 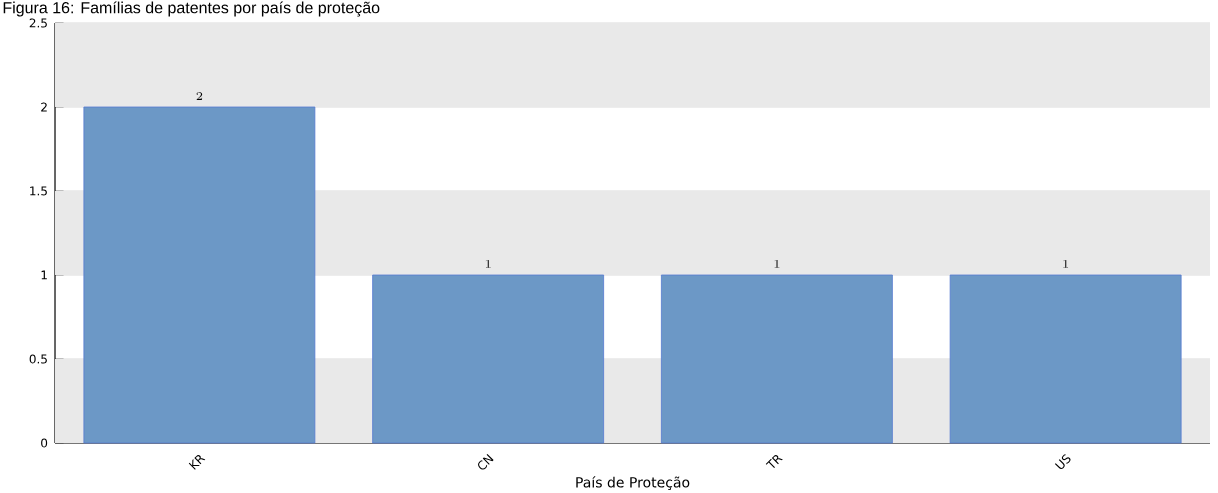 I want to click on y-tick-label: 0.5, so click(x=38, y=359).